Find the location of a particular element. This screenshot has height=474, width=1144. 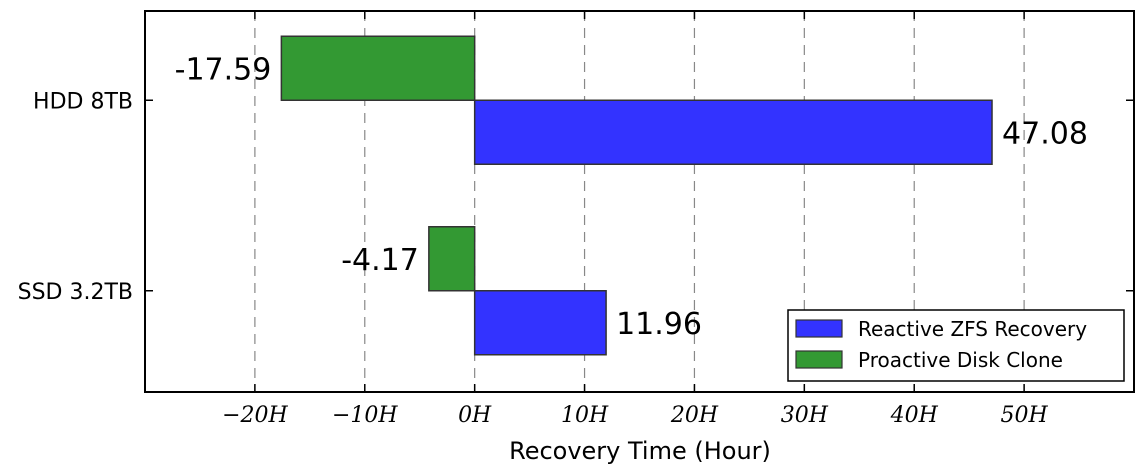

x-tick-label: −10H is located at coordinates (365, 415).